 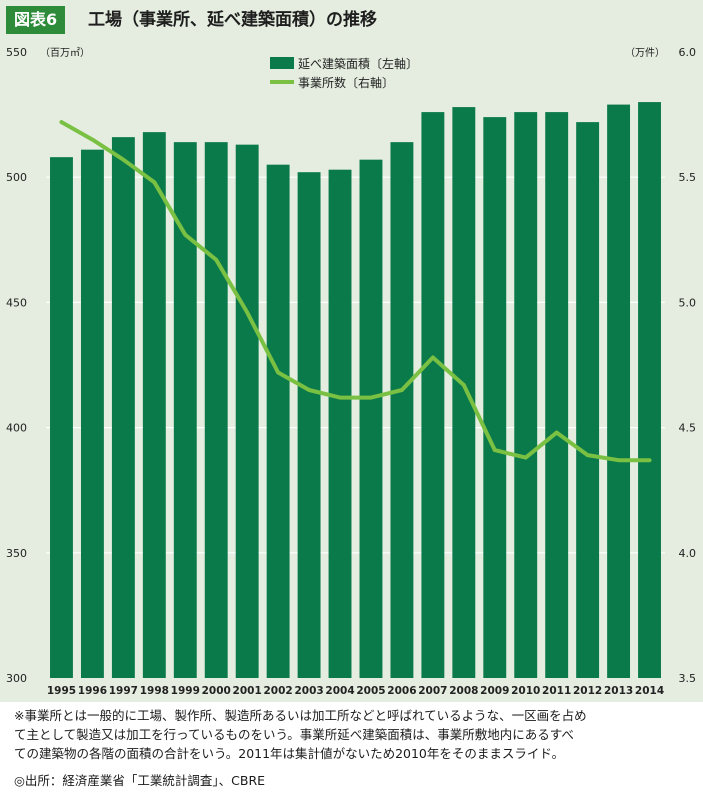 I want to click on left-tick-label: 550, so click(x=16, y=52).